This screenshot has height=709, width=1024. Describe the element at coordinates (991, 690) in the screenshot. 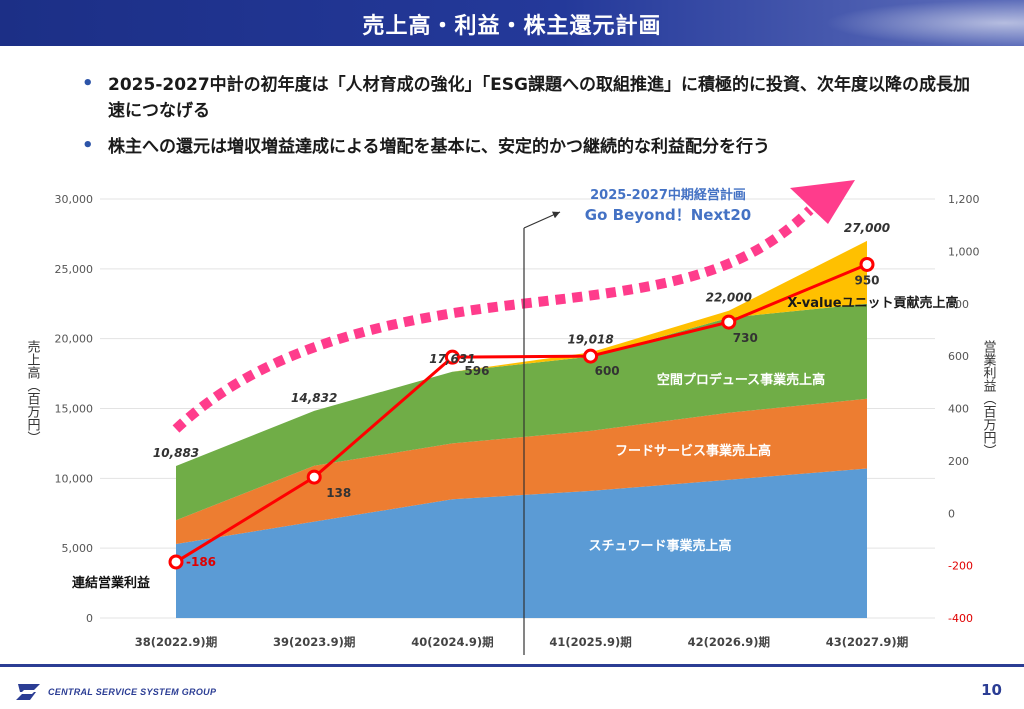

I see `page-number: 10` at that location.